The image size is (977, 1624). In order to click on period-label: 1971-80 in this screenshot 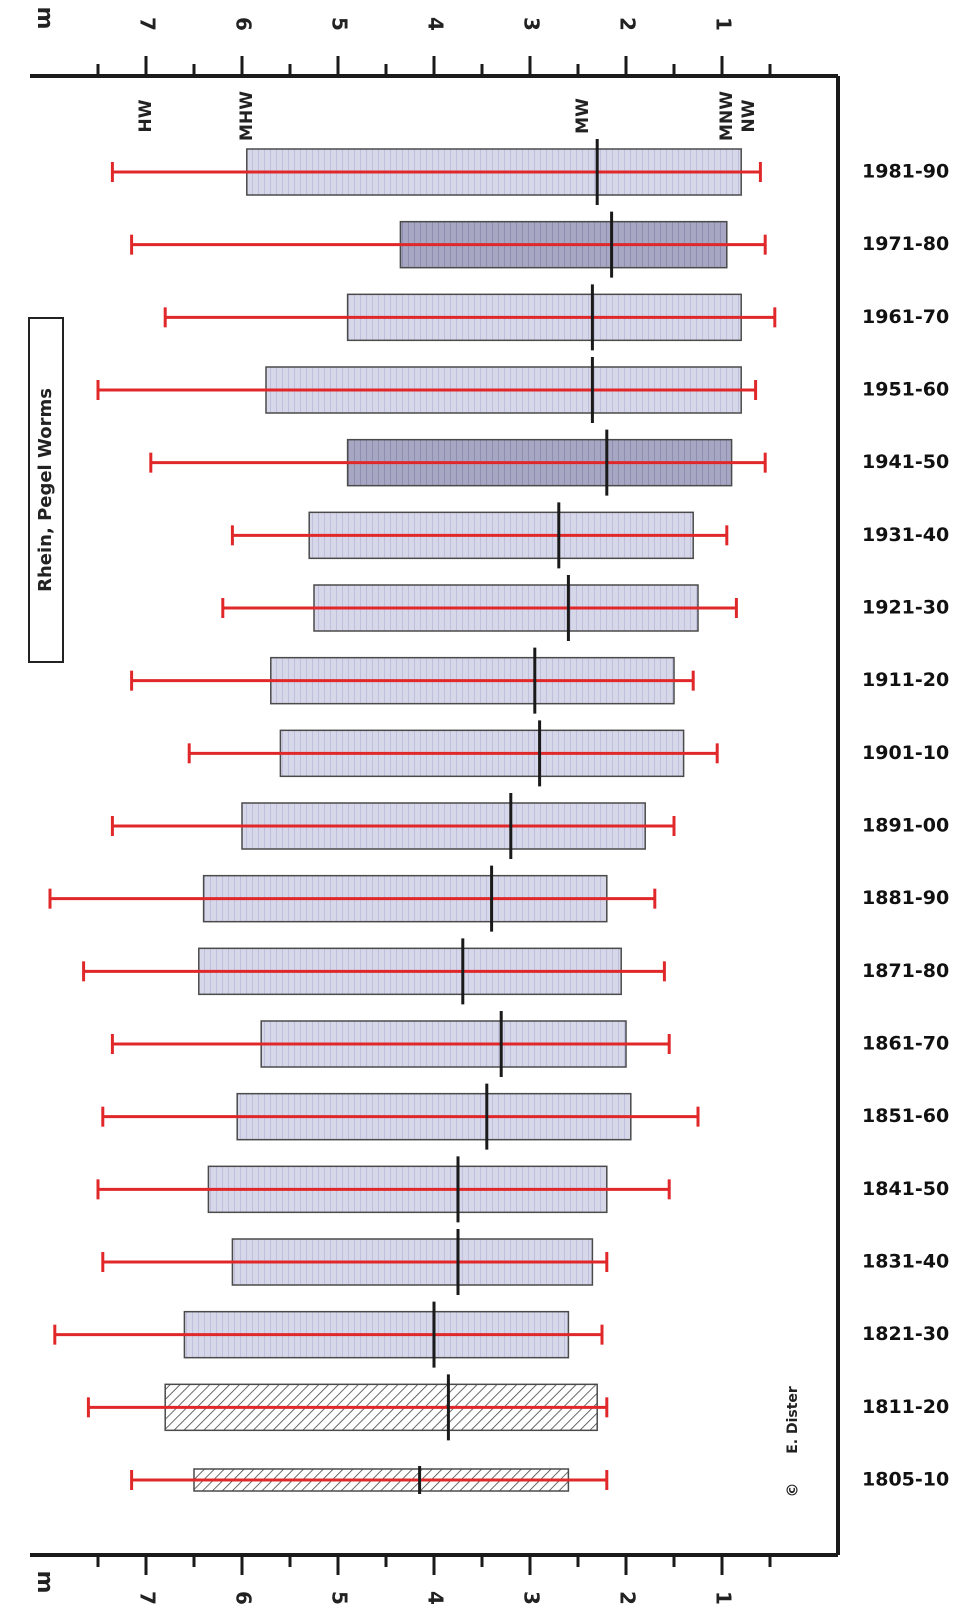, I will do `click(905, 244)`.